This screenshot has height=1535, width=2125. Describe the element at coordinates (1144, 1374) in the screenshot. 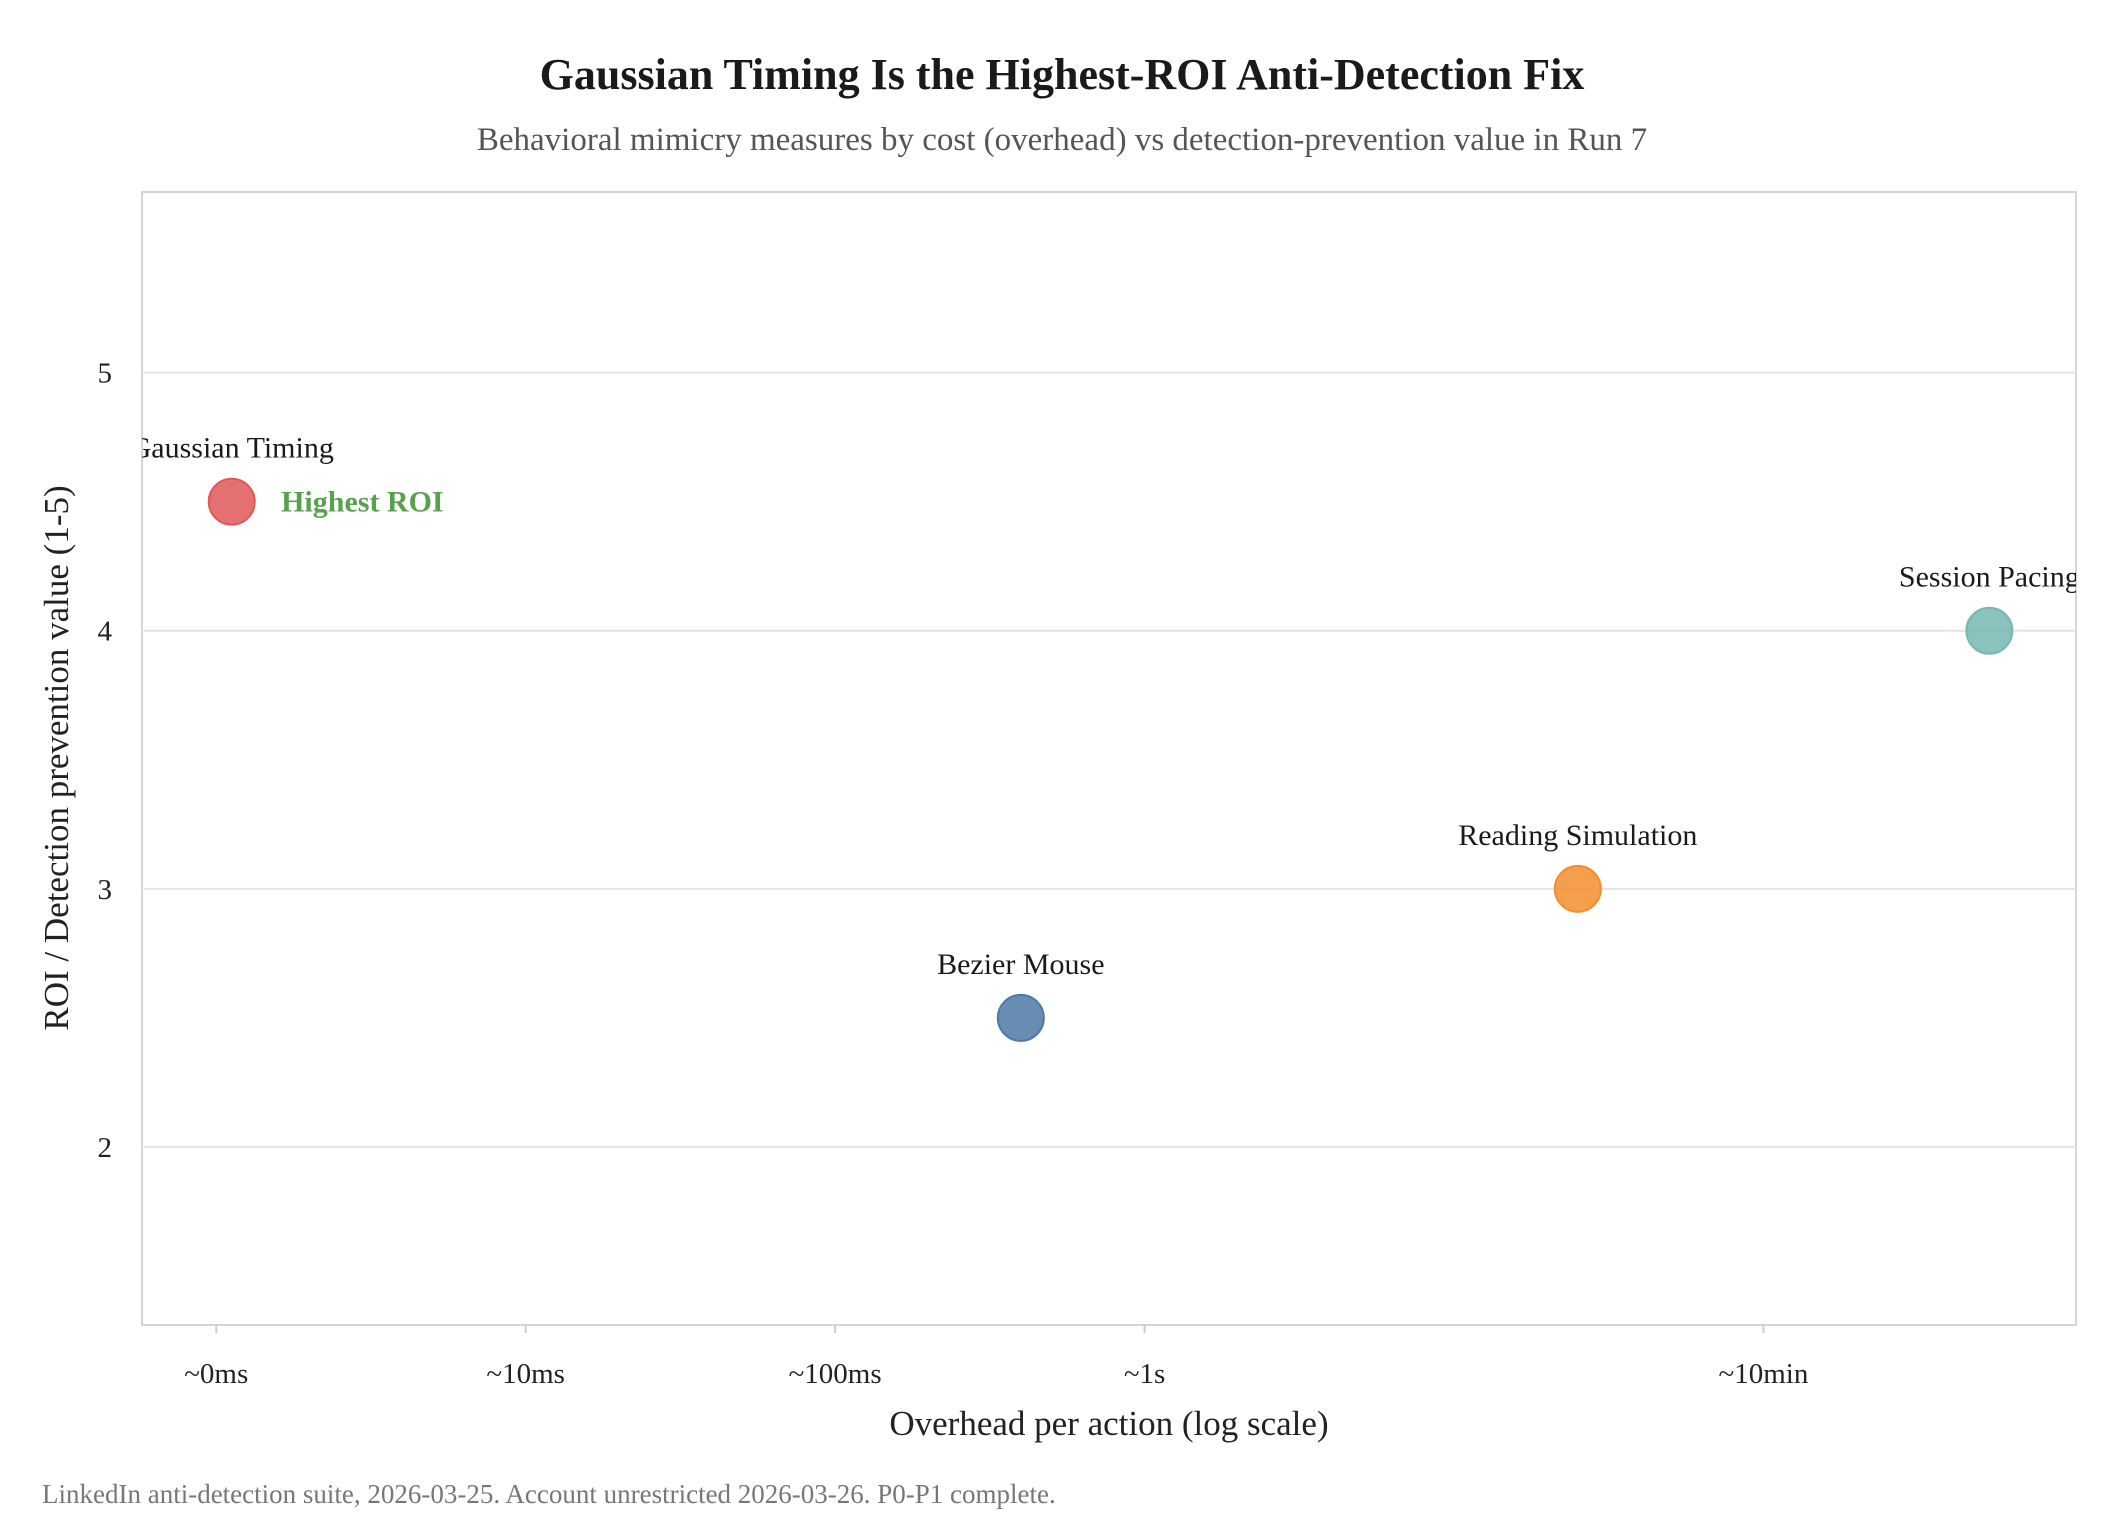

I see `x-tick-label: ~1s` at that location.